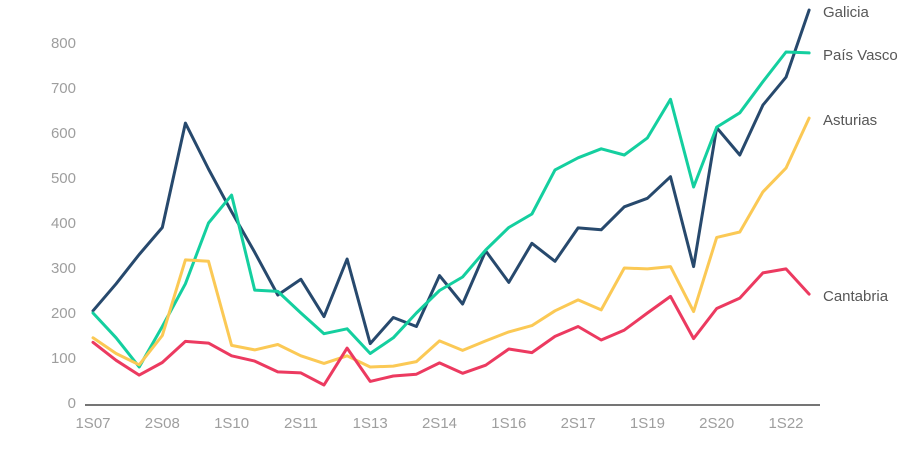  I want to click on x-axis-tick-label: 1S07, so click(92, 423).